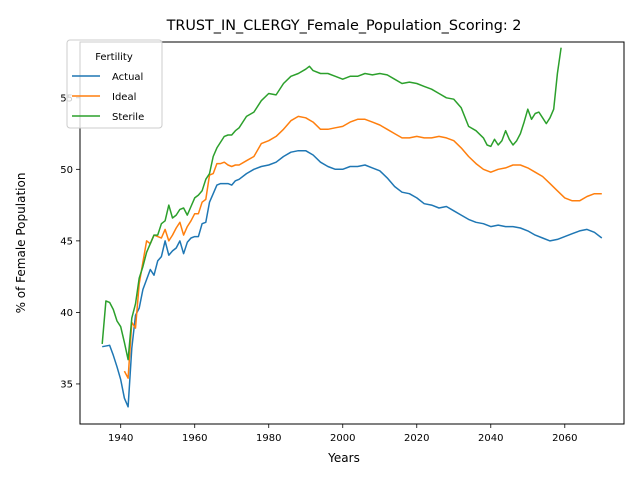 Image resolution: width=640 pixels, height=480 pixels. What do you see at coordinates (66, 241) in the screenshot?
I see `y-tick-label: 45` at bounding box center [66, 241].